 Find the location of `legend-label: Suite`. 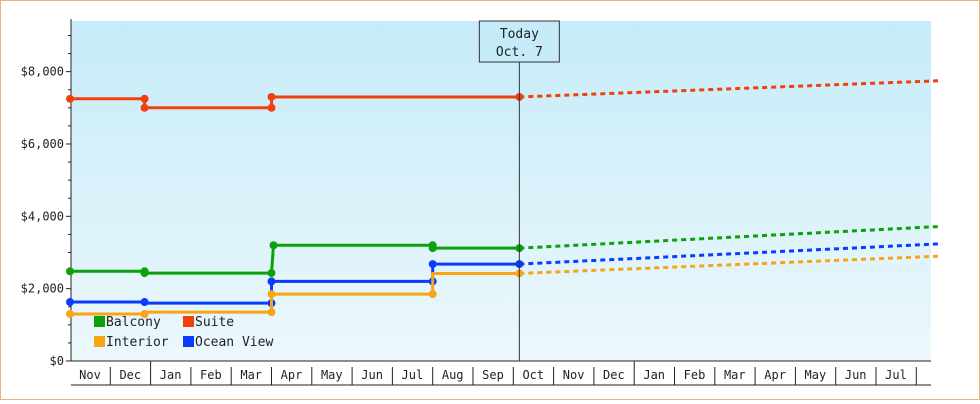

legend-label: Suite is located at coordinates (214, 322).